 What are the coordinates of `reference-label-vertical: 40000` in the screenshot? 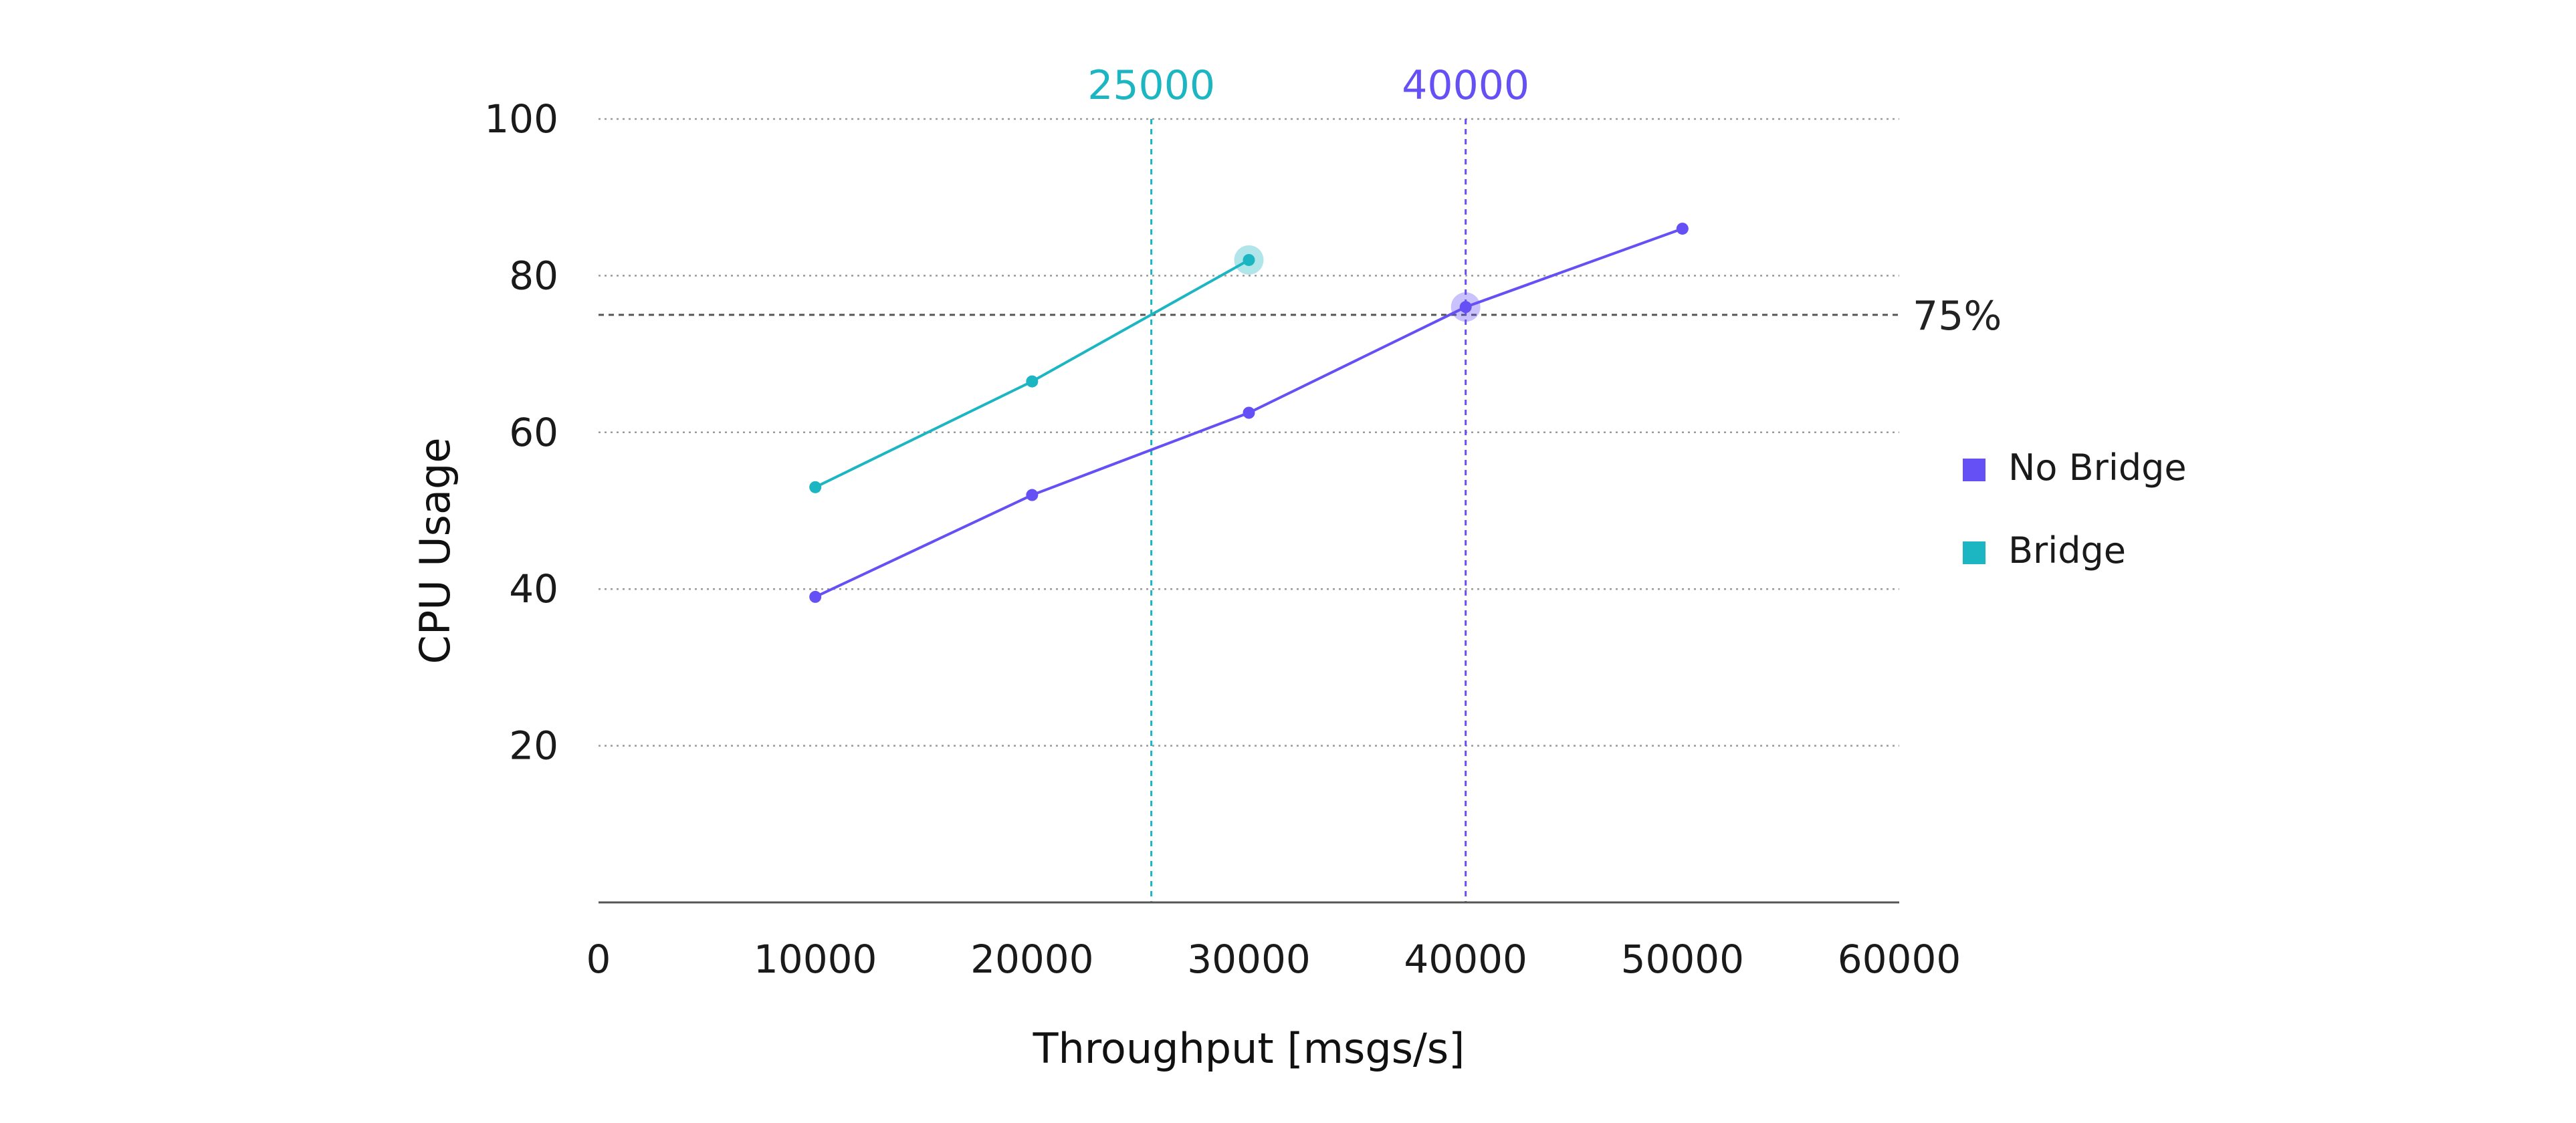 It's located at (1466, 85).